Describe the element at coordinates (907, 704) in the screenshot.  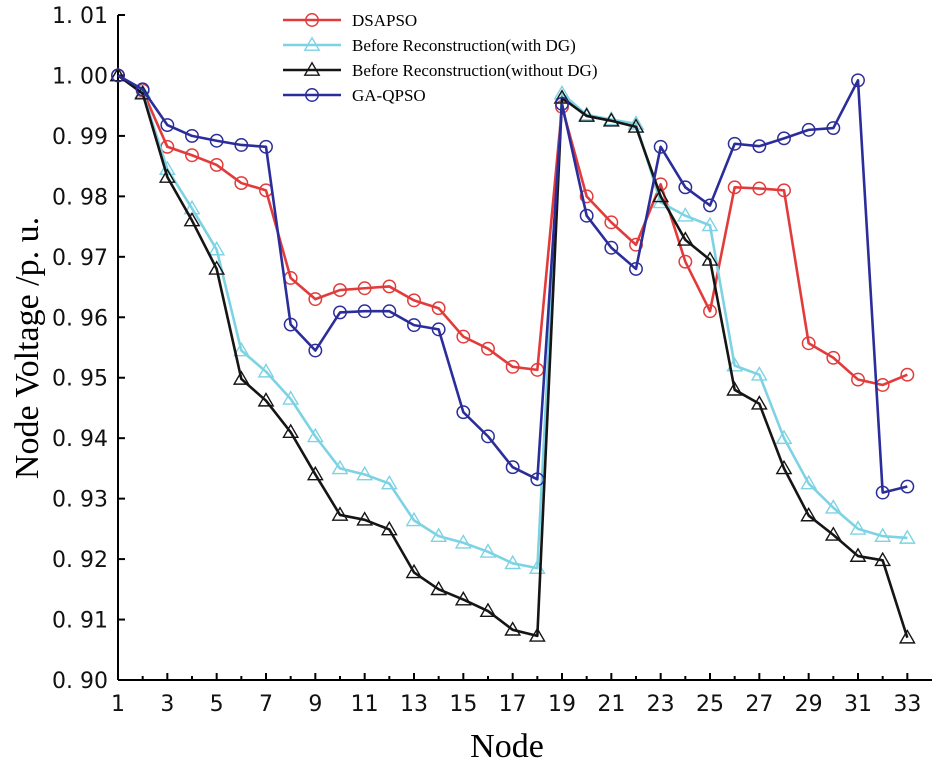
I see `x-tick-label: 33` at that location.